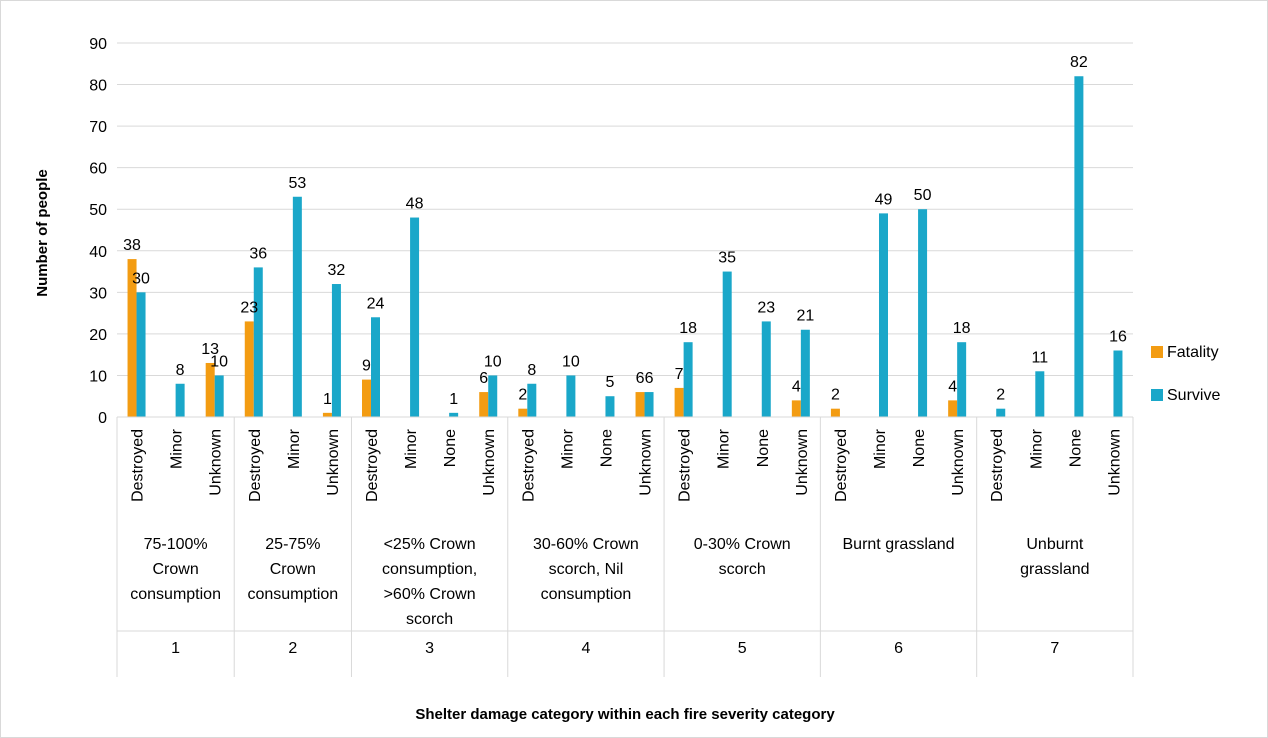 This screenshot has height=738, width=1268. I want to click on y-tick-label: 80, so click(98, 86).